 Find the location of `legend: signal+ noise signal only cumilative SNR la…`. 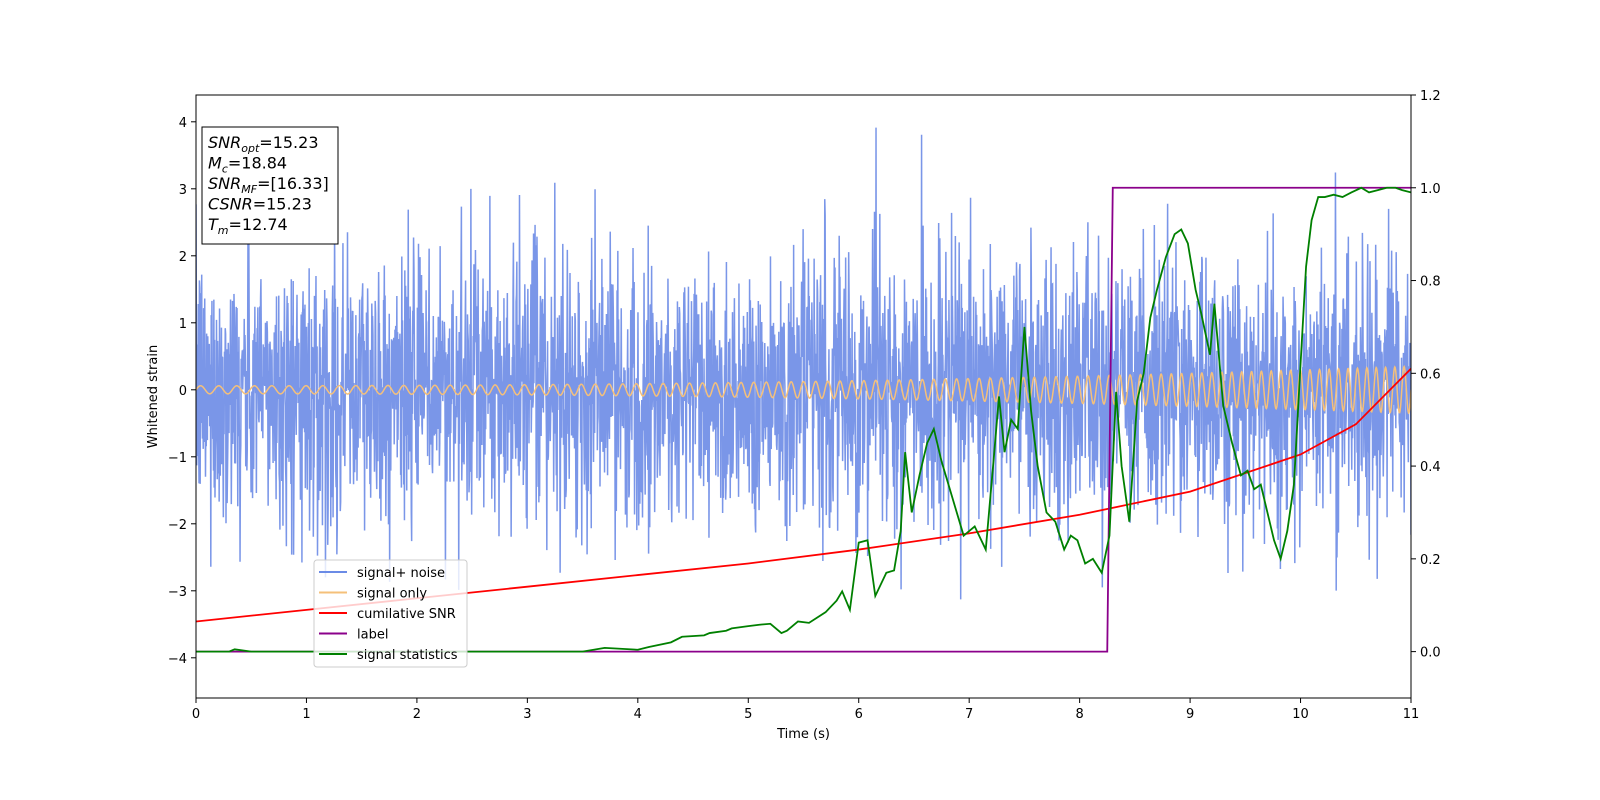

legend: signal+ noise signal only cumilative SNR la… is located at coordinates (390, 613).